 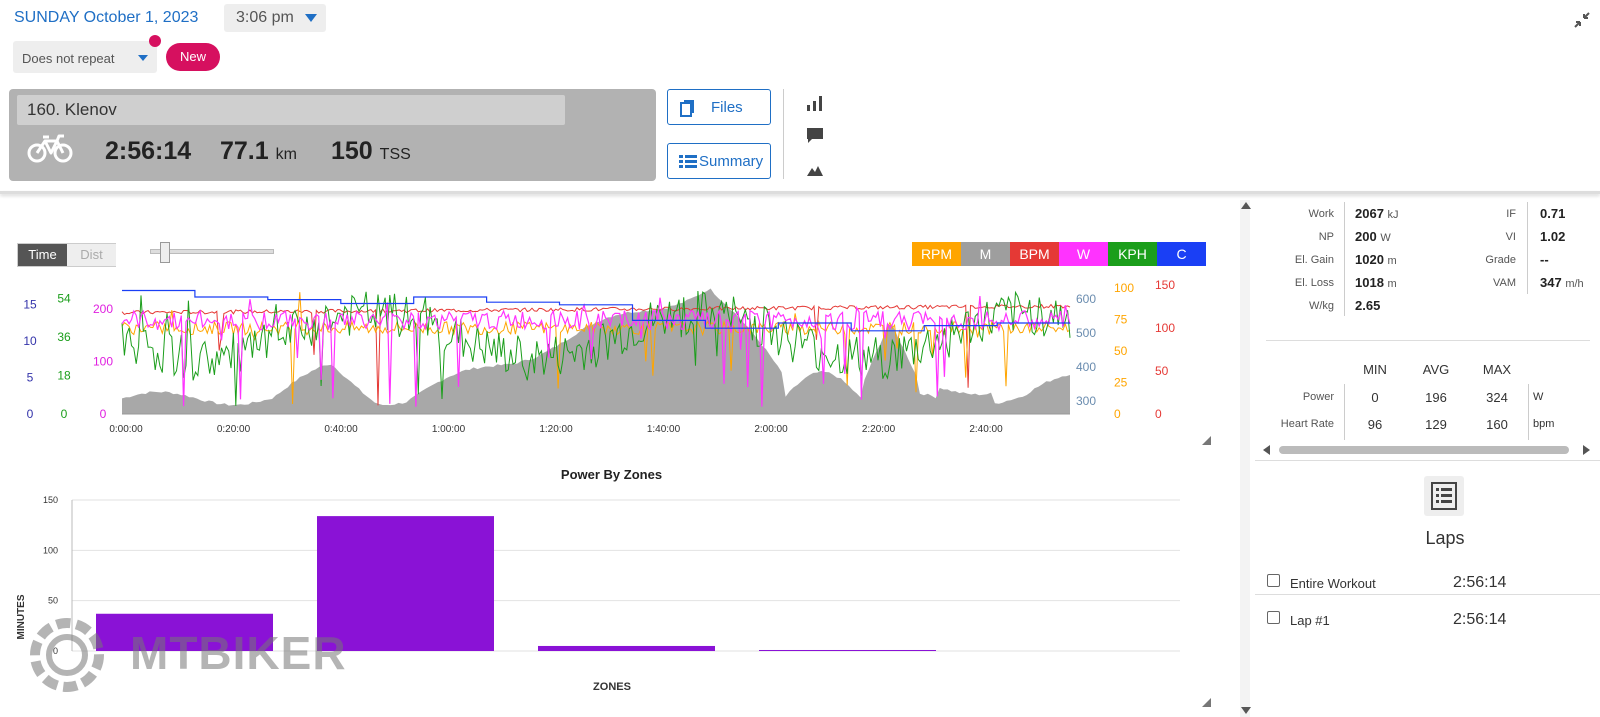 I want to click on watermark-gear-icon, so click(x=67, y=655).